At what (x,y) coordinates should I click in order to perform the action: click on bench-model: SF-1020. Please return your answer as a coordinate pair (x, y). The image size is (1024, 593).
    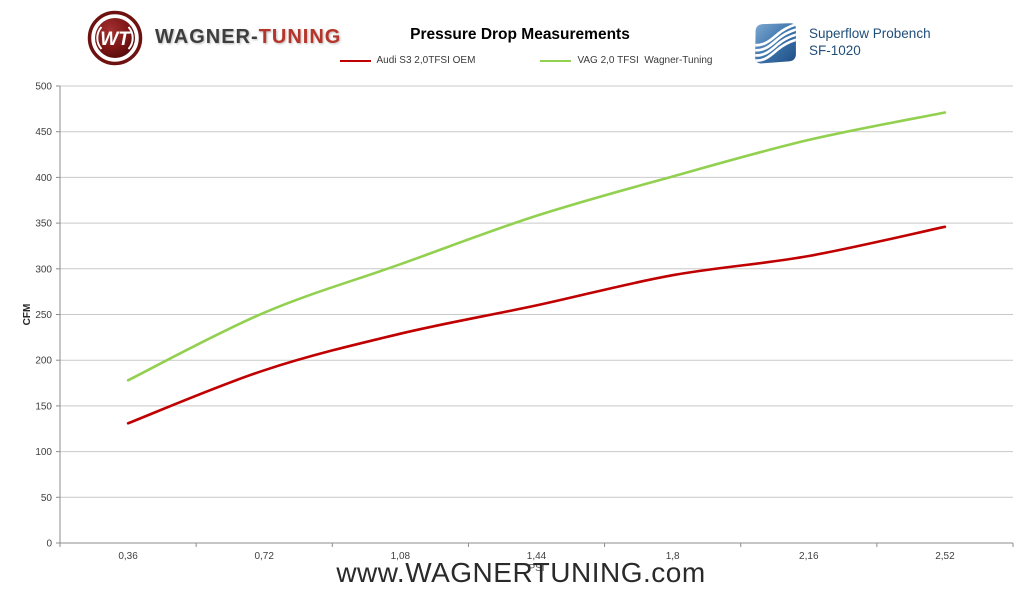
    Looking at the image, I should click on (835, 50).